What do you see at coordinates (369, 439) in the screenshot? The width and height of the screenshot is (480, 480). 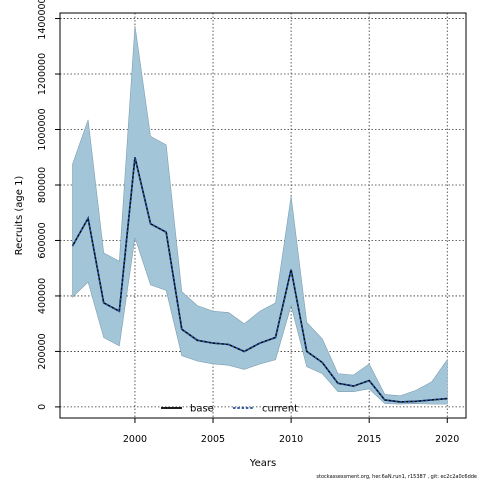 I see `x-tick-label: 2015` at bounding box center [369, 439].